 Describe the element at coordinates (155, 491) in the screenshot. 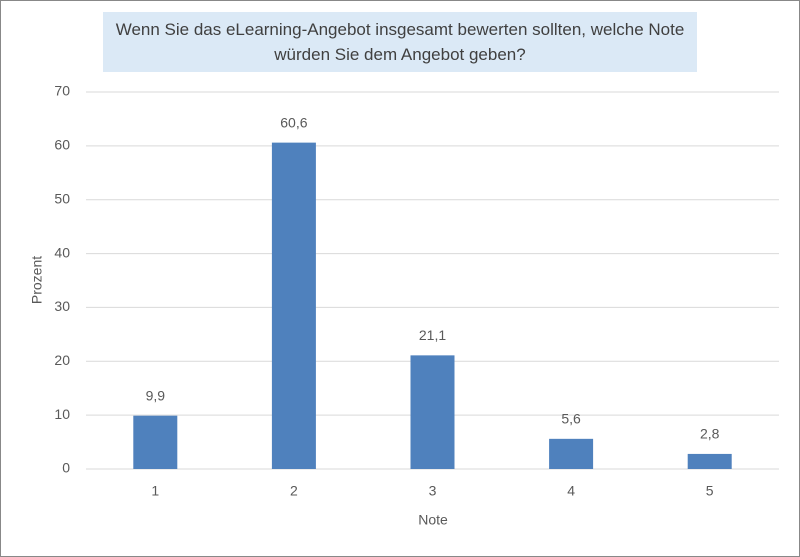

I see `x-tick-label: 1` at that location.